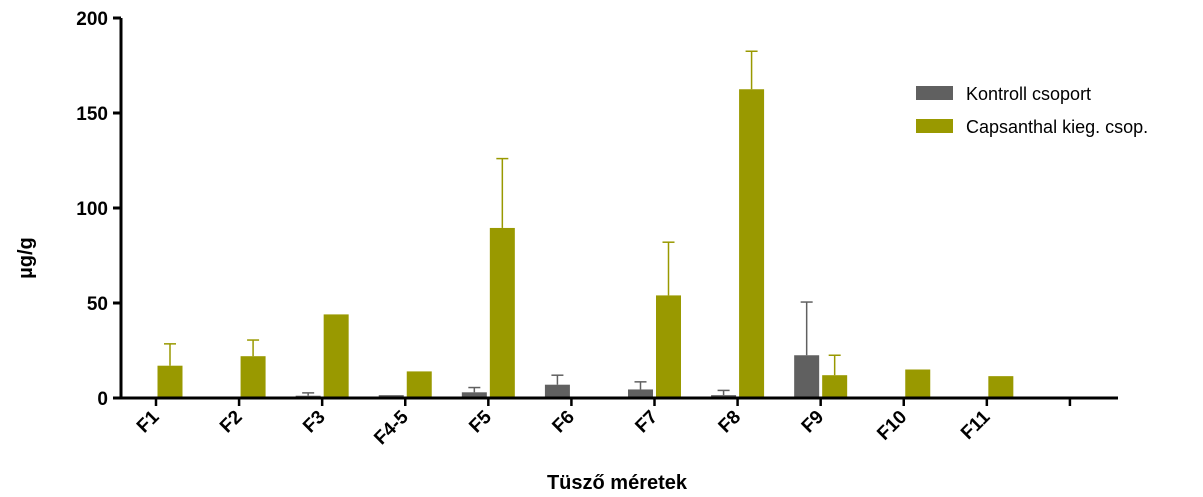 This screenshot has width=1203, height=497. What do you see at coordinates (617, 483) in the screenshot?
I see `x-axis-title: Tüsző méretek` at bounding box center [617, 483].